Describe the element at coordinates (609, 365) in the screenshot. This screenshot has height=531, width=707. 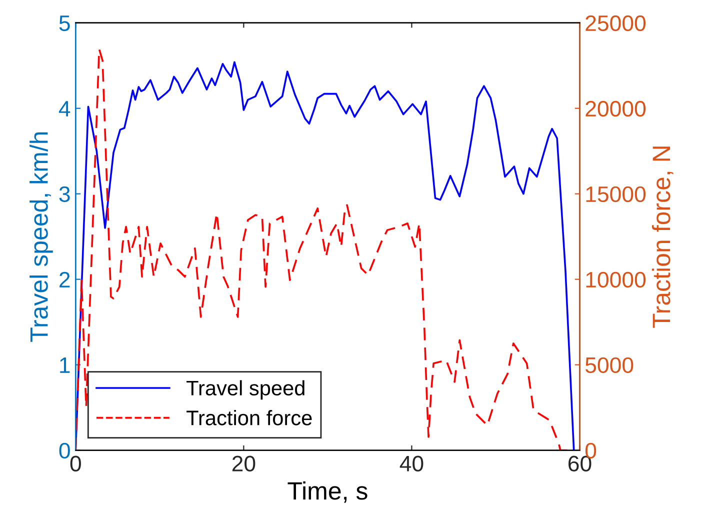
I see `y2-tick-label: 5000` at that location.